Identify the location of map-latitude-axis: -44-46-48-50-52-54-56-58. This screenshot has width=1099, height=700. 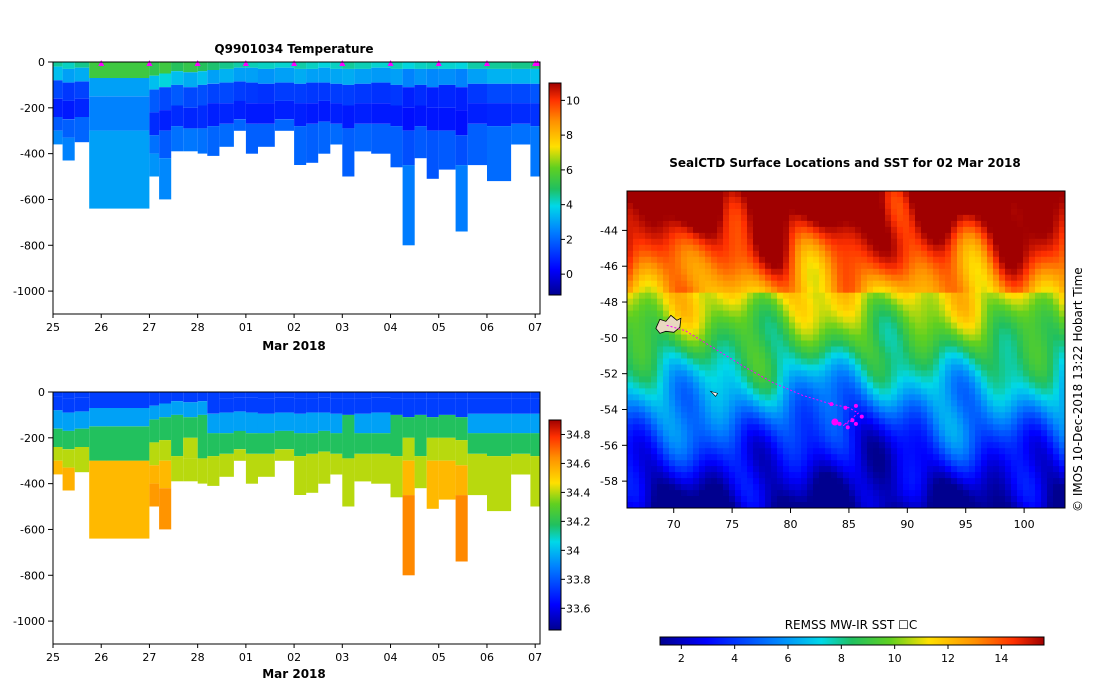
(613, 356).